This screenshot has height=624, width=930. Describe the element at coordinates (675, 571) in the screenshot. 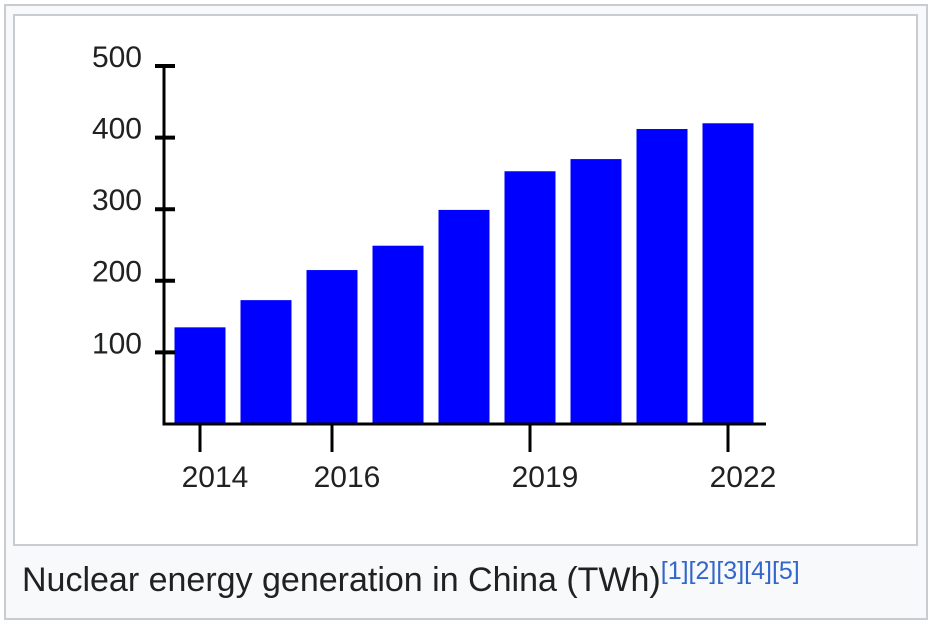

I see `reference-link: [1]` at that location.